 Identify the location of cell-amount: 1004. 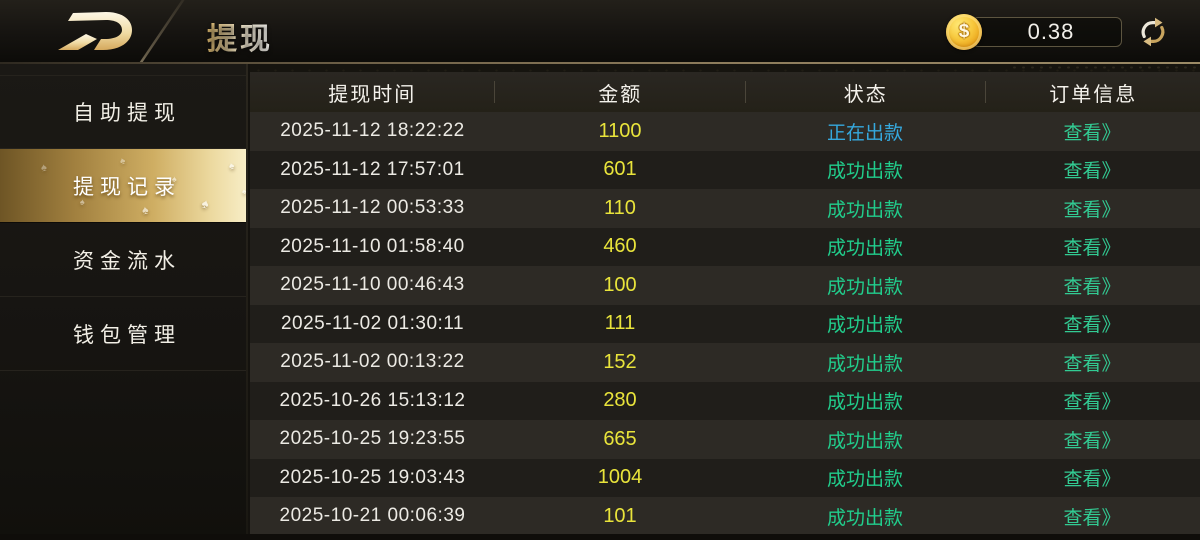
(620, 477).